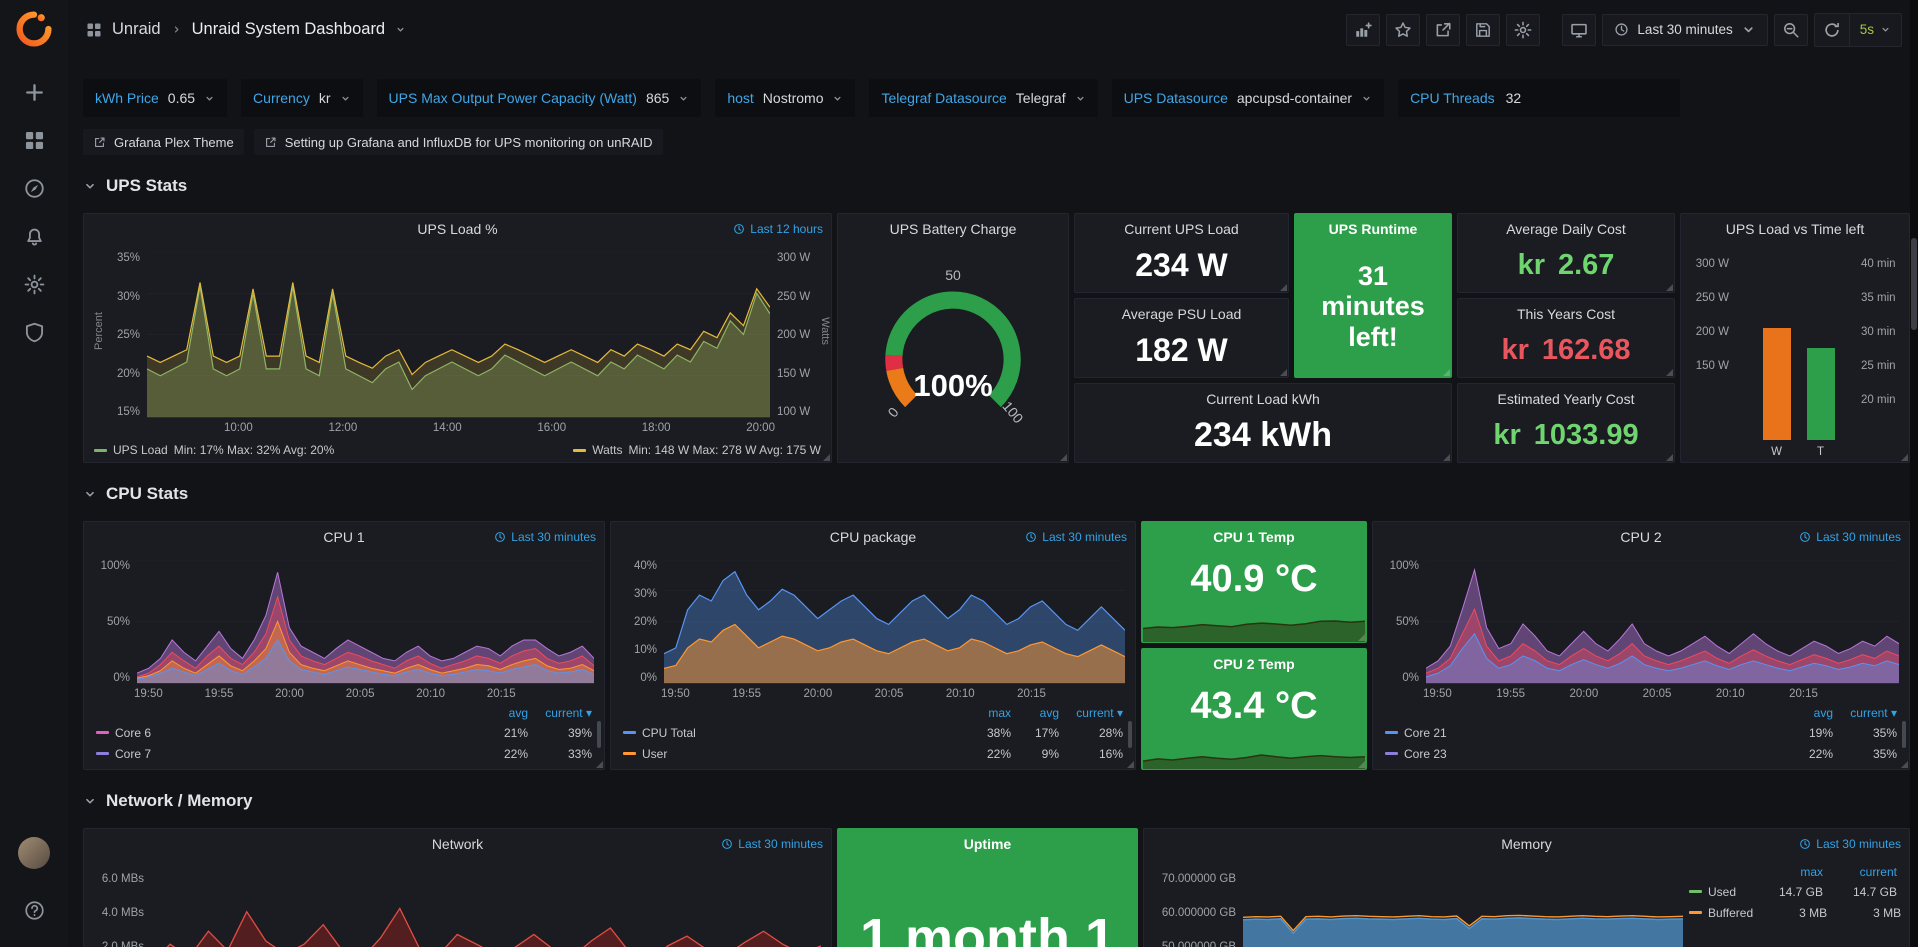  What do you see at coordinates (987, 844) in the screenshot?
I see `panel-title: Uptime` at bounding box center [987, 844].